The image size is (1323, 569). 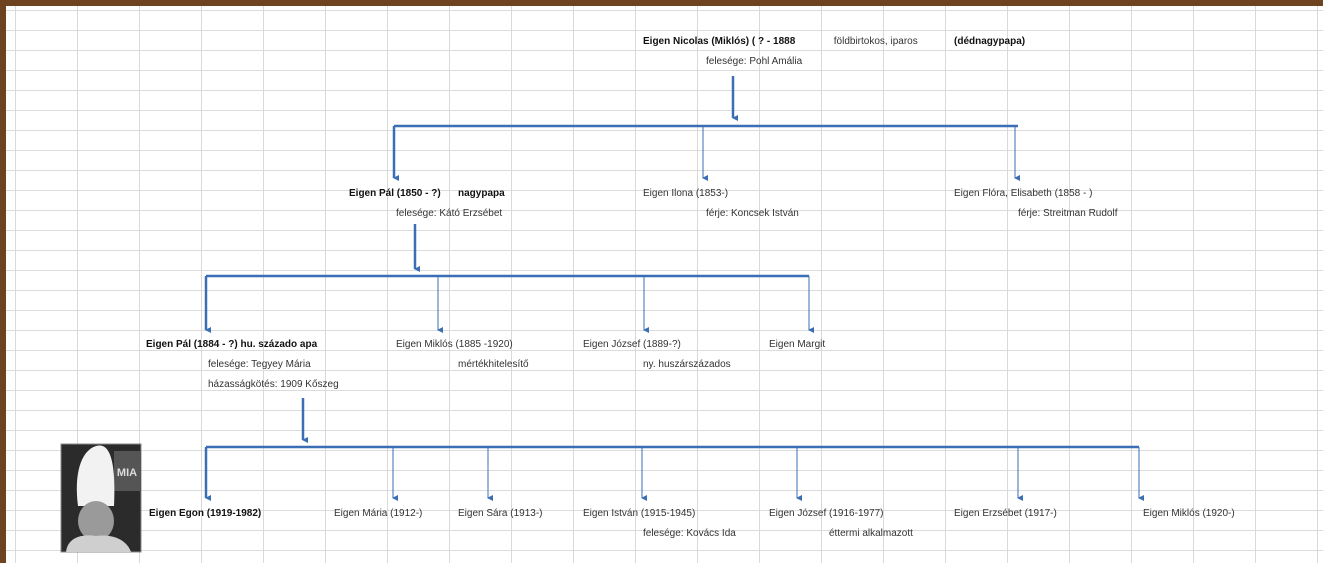 I want to click on photo: MIA, so click(x=101, y=498).